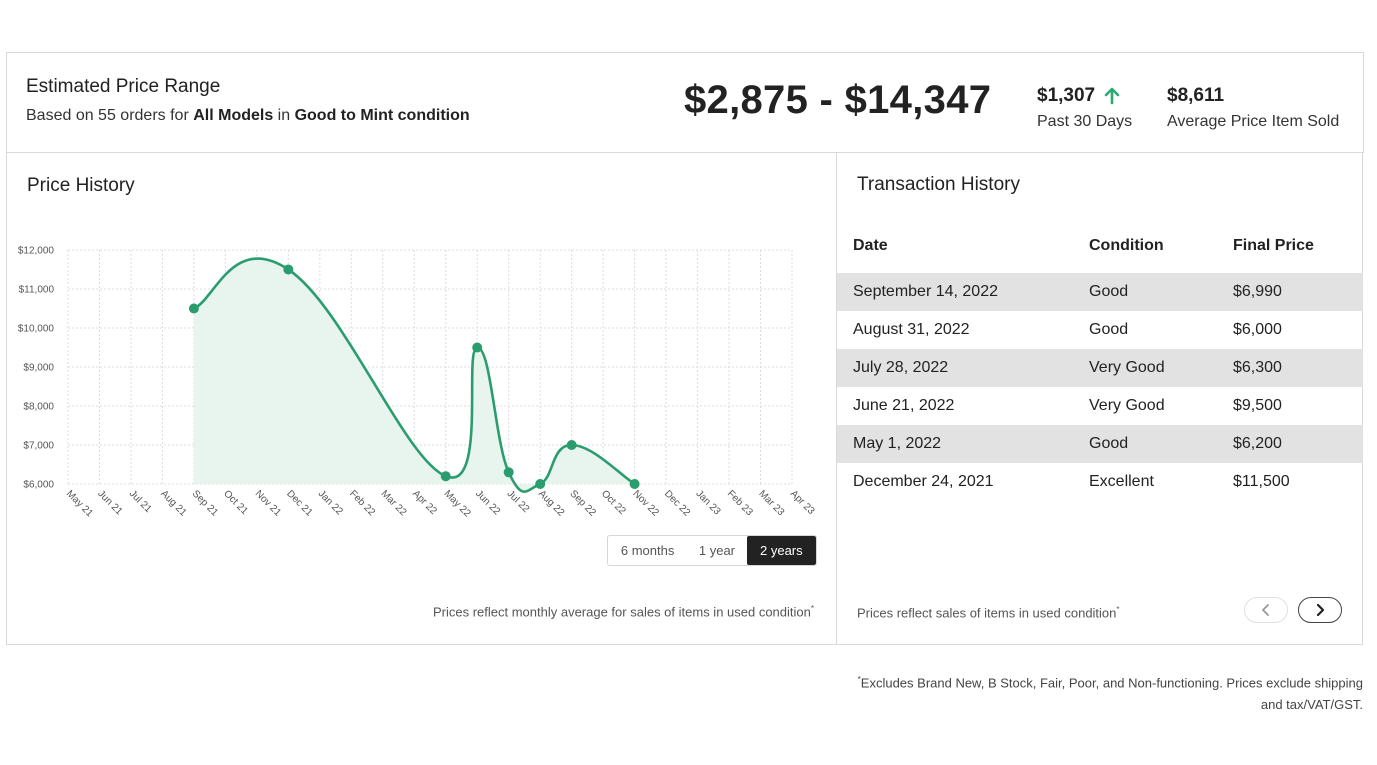  What do you see at coordinates (205, 503) in the screenshot?
I see `x-tick-label: Sep 21` at bounding box center [205, 503].